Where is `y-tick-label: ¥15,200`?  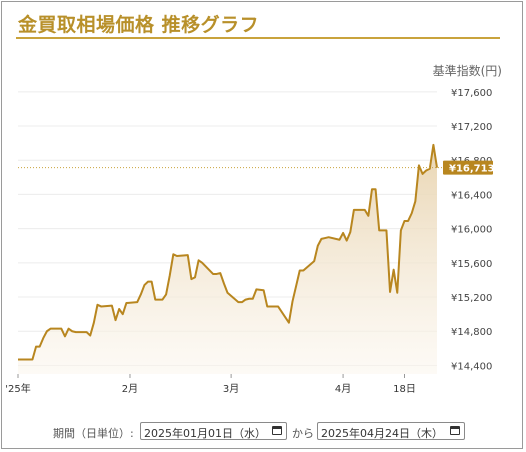
y-tick-label: ¥15,200 is located at coordinates (471, 298).